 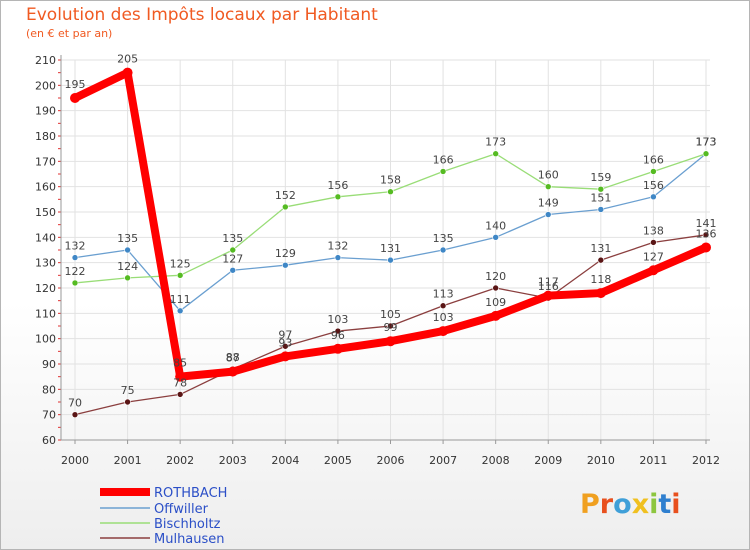 What do you see at coordinates (338, 460) in the screenshot?
I see `x-tick-label: 2005` at bounding box center [338, 460].